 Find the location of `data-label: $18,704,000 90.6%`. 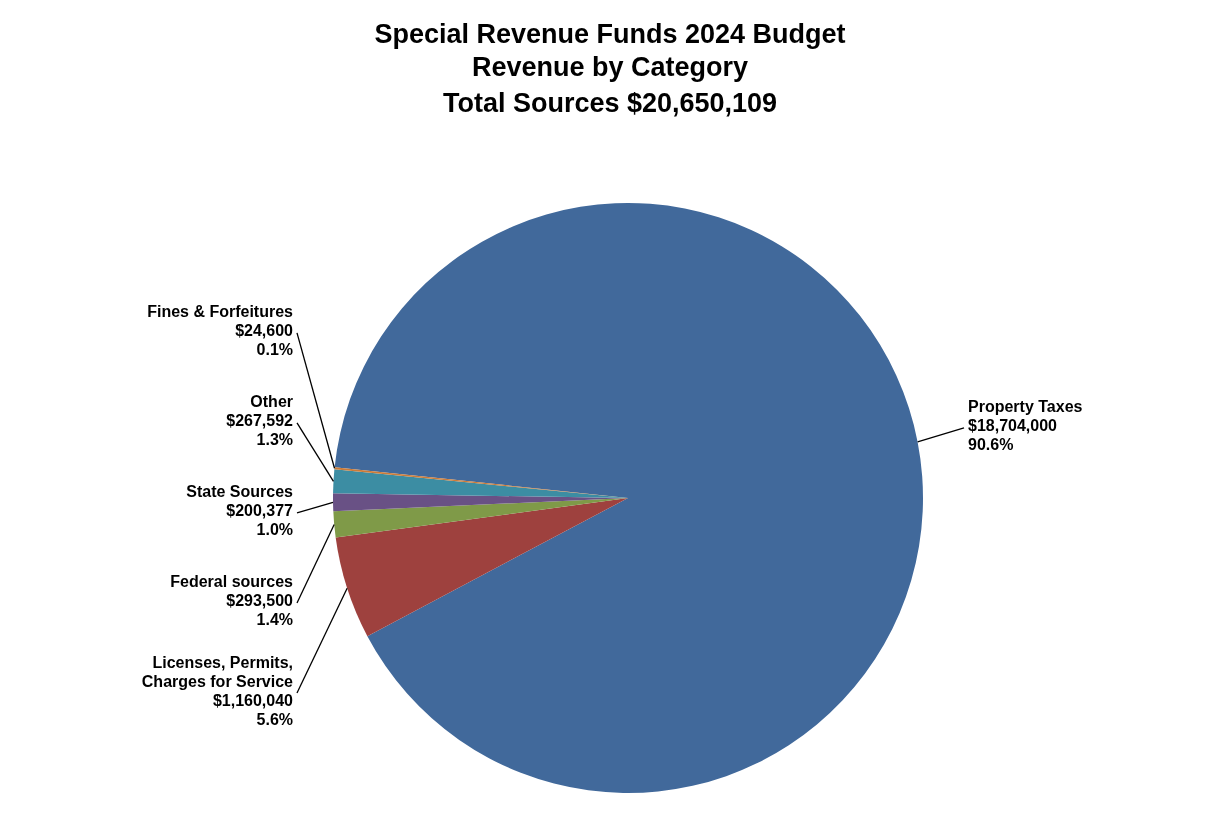

data-label: $18,704,000 90.6% is located at coordinates (1013, 435).